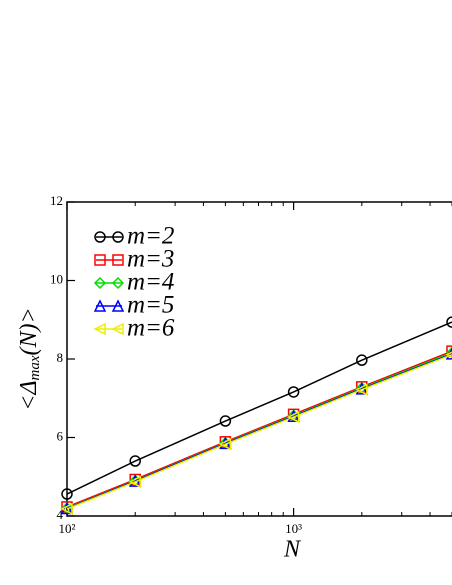 The width and height of the screenshot is (452, 585). Describe the element at coordinates (150, 236) in the screenshot. I see `legend-label: m=2` at that location.